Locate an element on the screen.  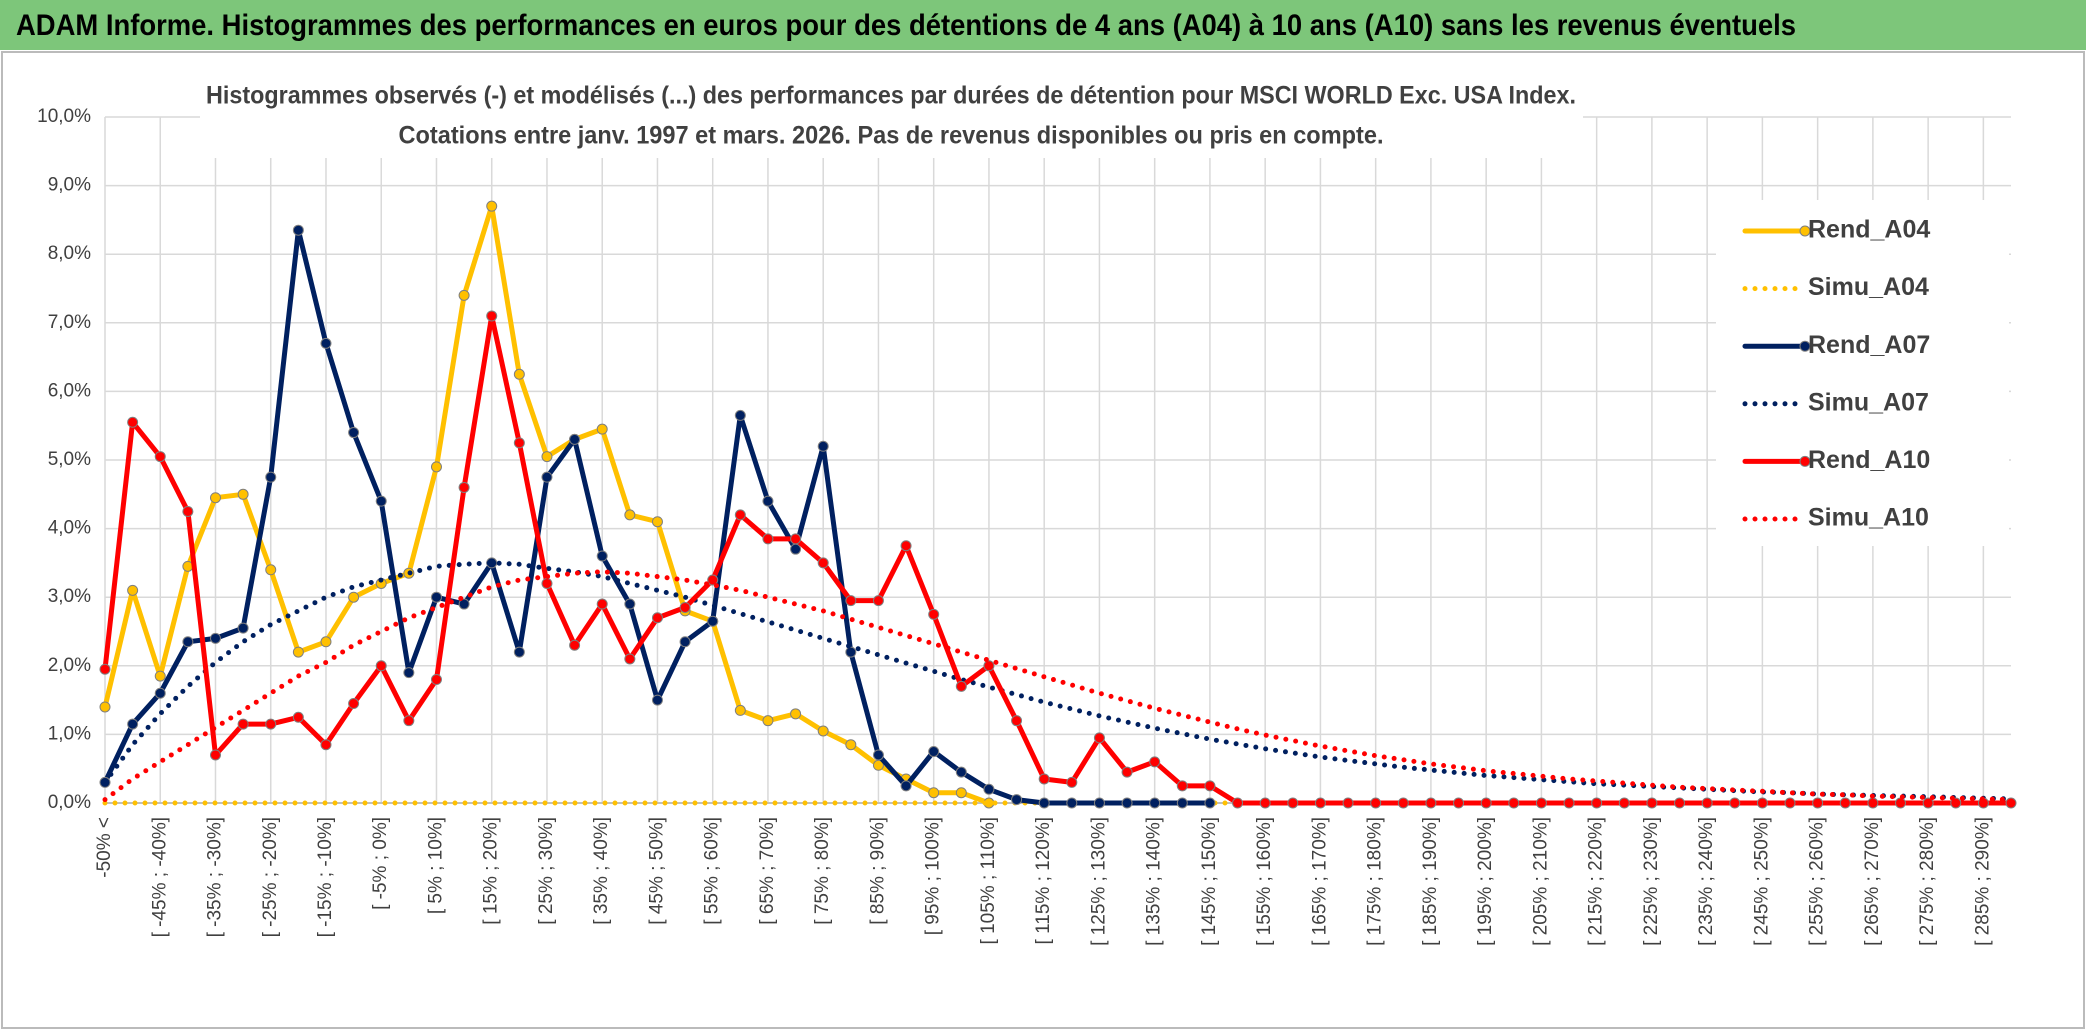
x-tick-label: [ 35% ; 40%] is located at coordinates (601, 871).